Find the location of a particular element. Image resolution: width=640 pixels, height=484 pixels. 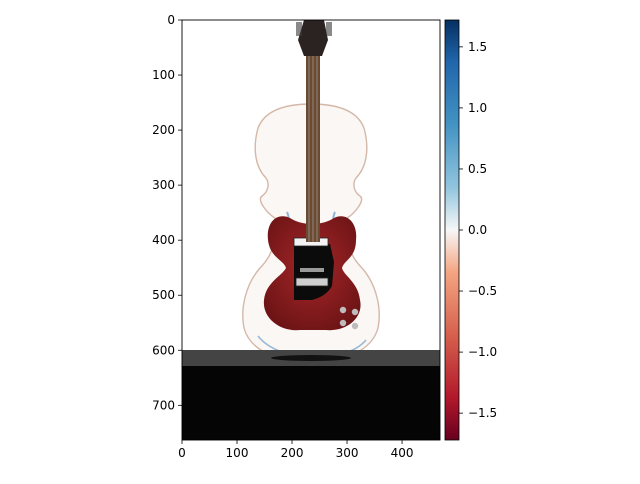

colorbar is located at coordinates (452, 230).